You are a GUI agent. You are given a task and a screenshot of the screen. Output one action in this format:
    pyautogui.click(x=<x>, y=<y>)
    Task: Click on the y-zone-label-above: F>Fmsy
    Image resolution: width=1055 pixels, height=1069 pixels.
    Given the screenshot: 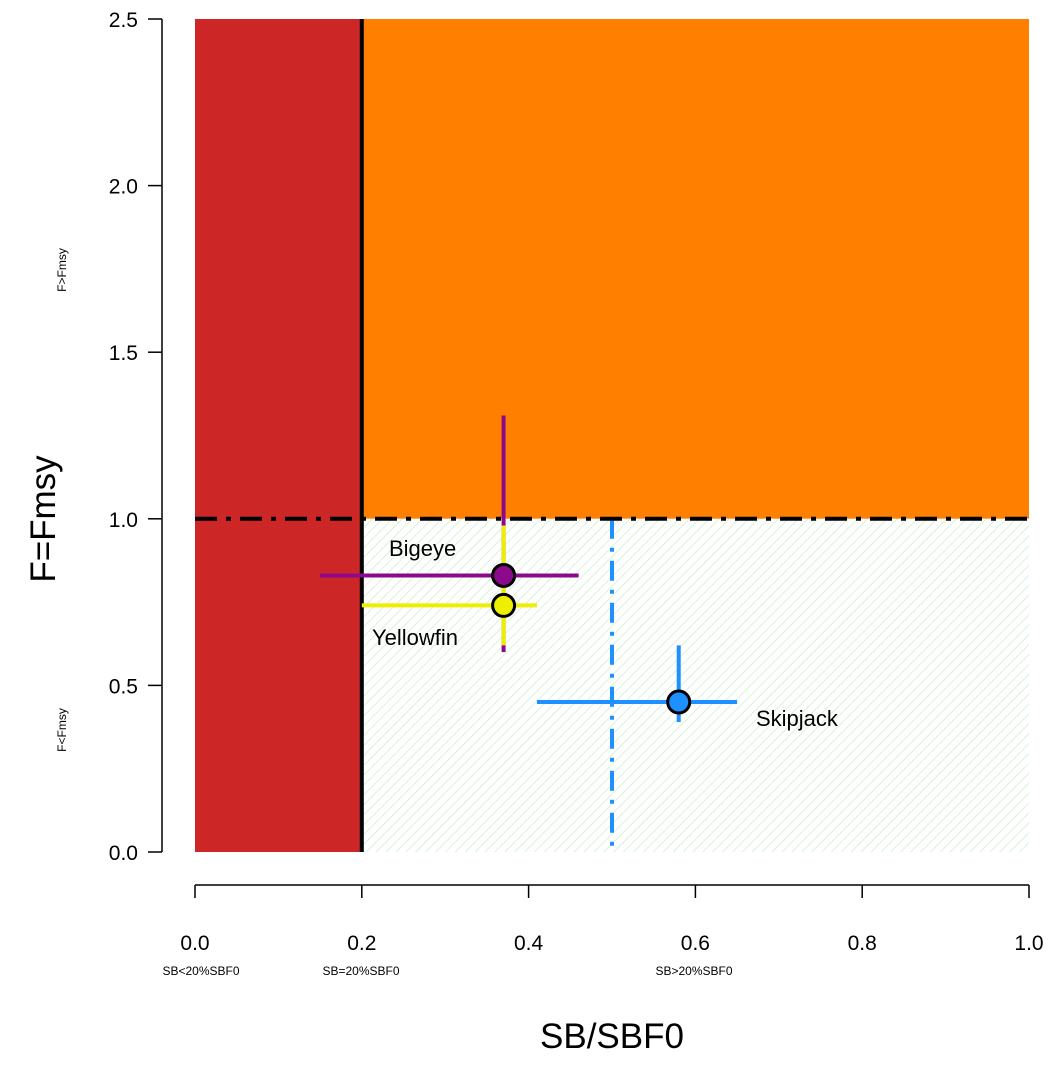 What is the action you would take?
    pyautogui.click(x=62, y=270)
    